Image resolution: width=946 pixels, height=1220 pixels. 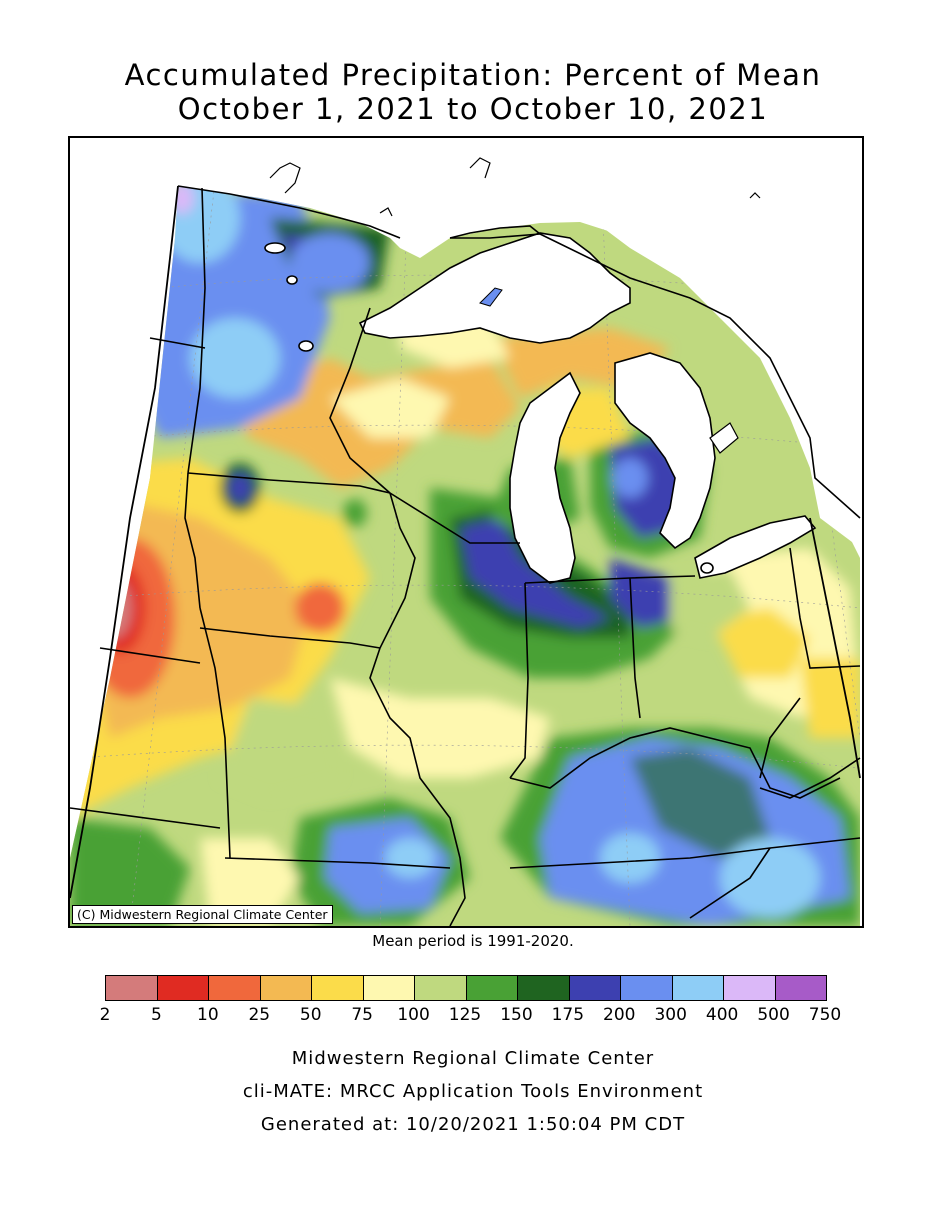 What do you see at coordinates (473, 1124) in the screenshot?
I see `footer-generated-time: Generated at: 10/20/2021 1:50:04 PM CDT` at bounding box center [473, 1124].